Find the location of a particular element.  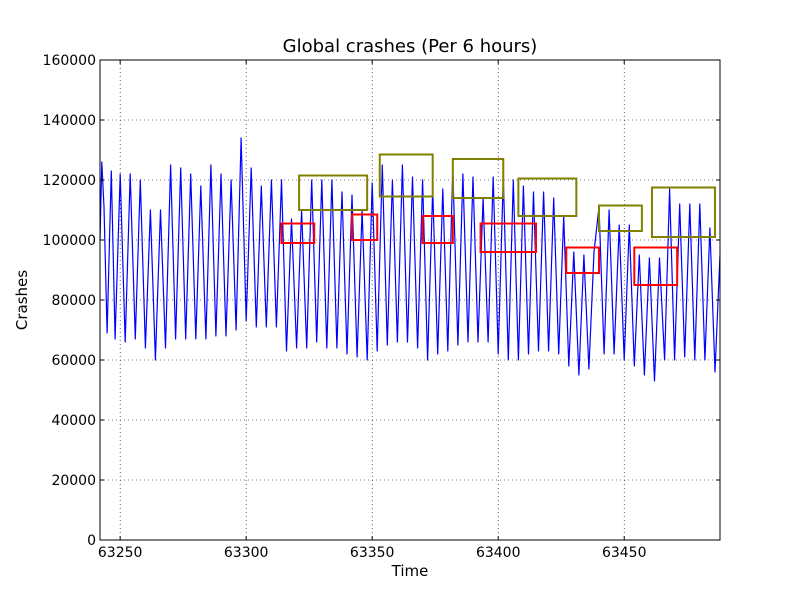

x-tick-label: 63250 is located at coordinates (120, 553).